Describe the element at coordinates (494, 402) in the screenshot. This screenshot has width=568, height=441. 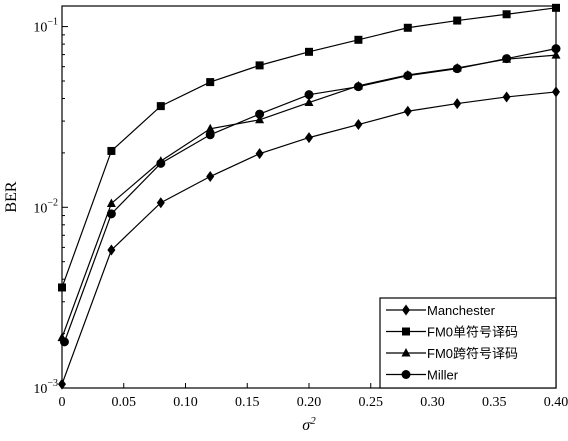
I see `x-tick-label: 0.35` at that location.